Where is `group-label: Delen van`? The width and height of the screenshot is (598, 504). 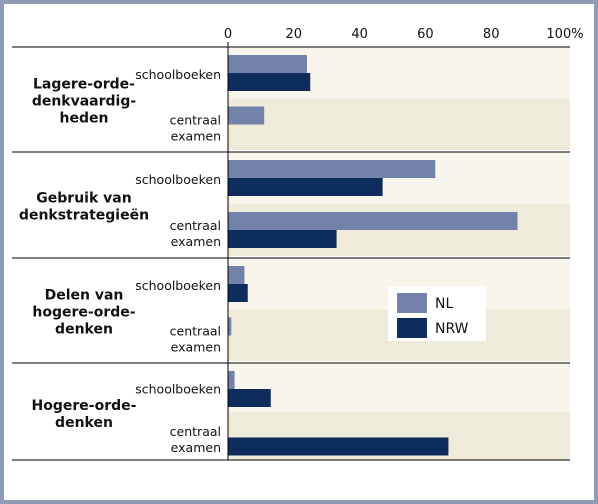
group-label: Delen van is located at coordinates (84, 296).